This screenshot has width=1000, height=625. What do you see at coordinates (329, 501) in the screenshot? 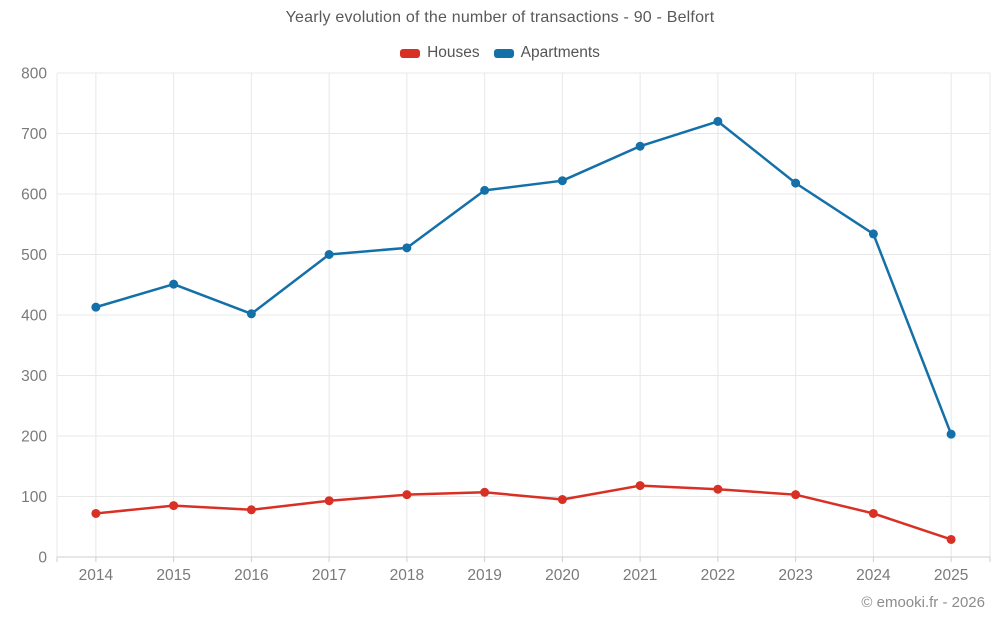
I see `data-point-houses-2017` at bounding box center [329, 501].